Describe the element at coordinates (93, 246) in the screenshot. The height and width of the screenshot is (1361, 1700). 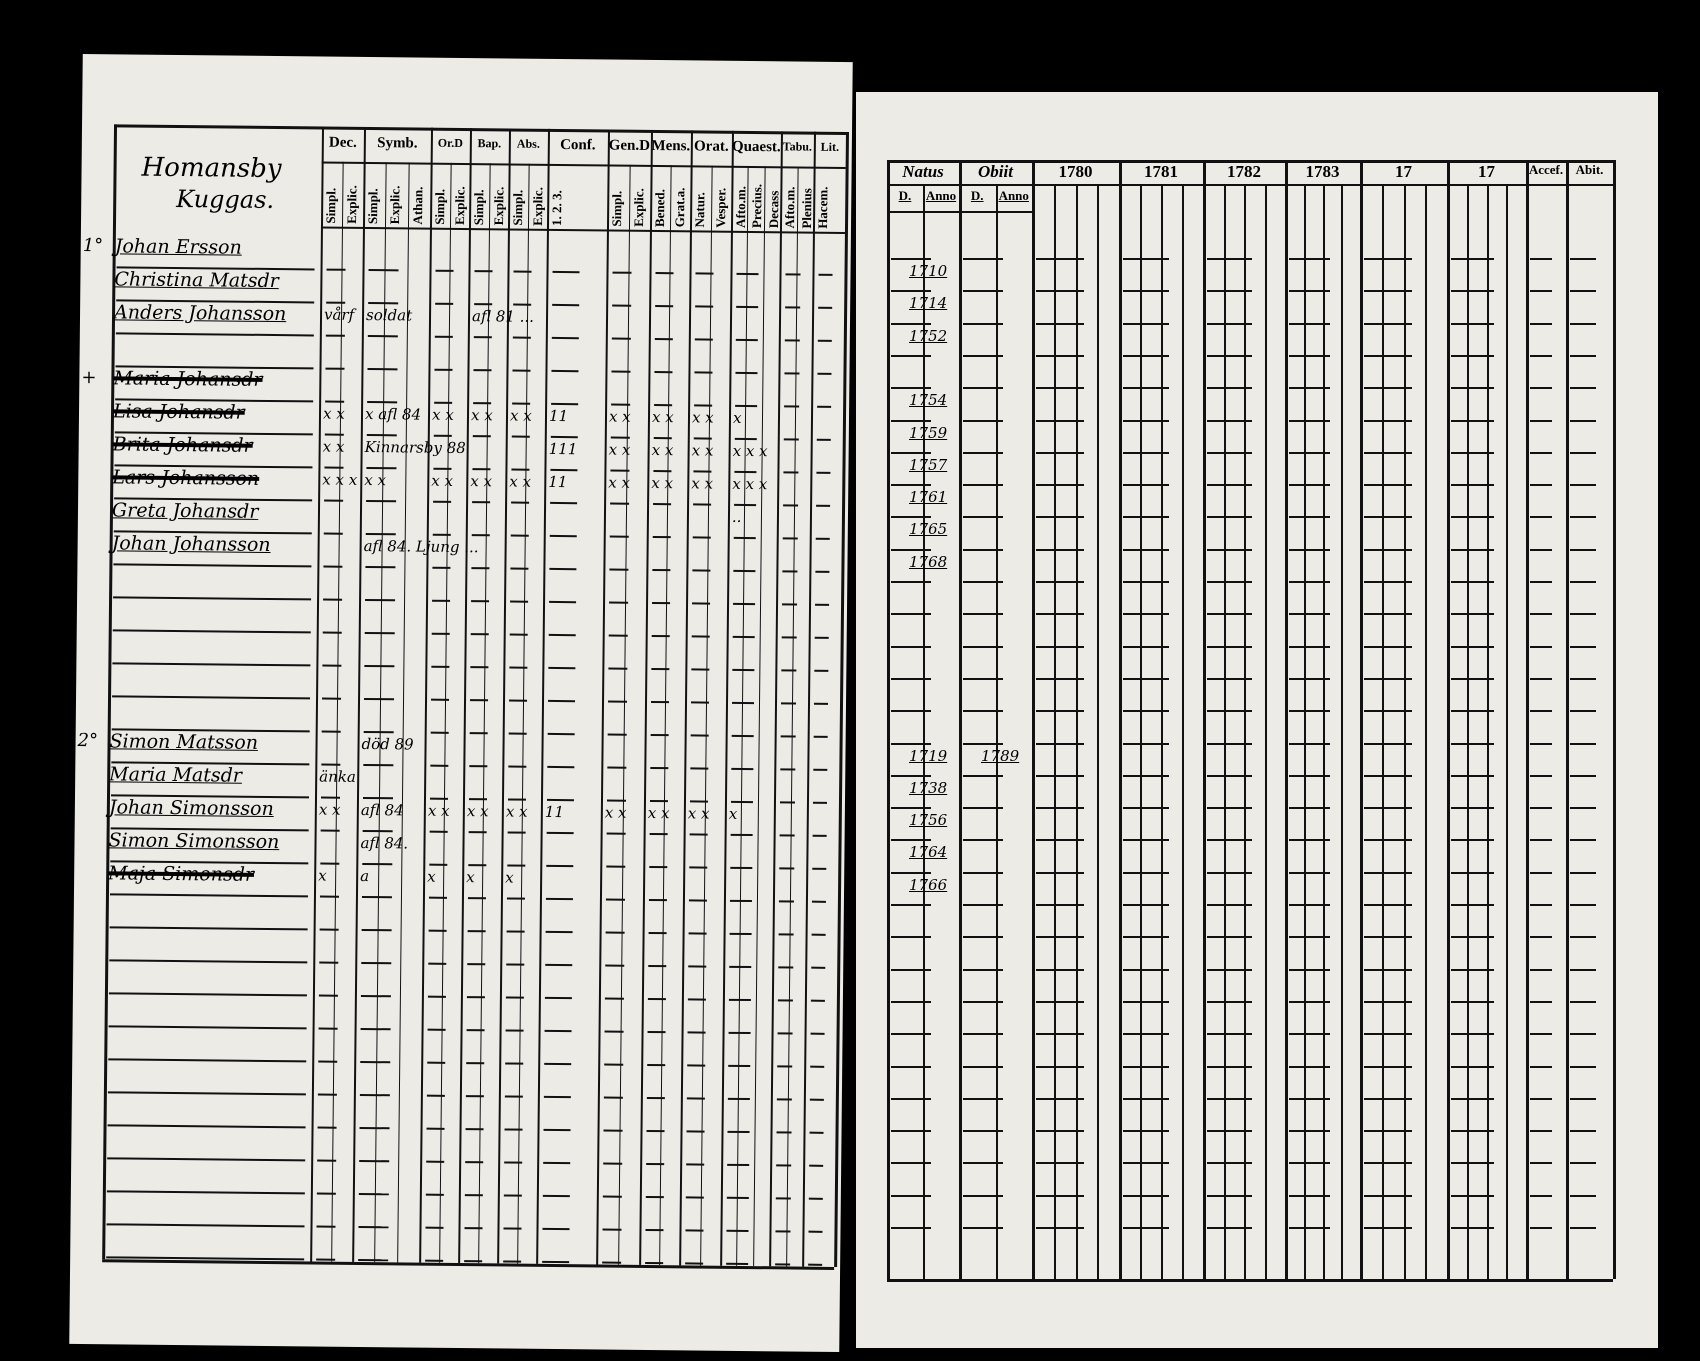
I see `row-marker: 1°` at that location.